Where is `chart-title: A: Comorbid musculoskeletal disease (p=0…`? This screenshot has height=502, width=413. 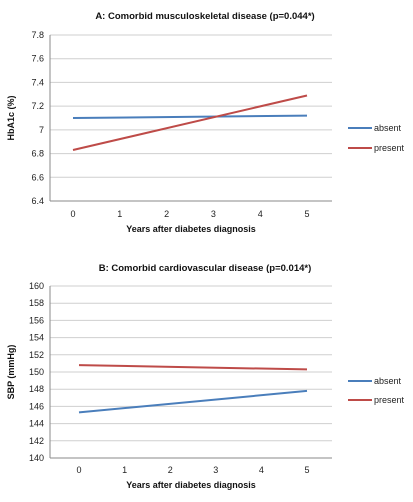 chart-title: A: Comorbid musculoskeletal disease (p=0… is located at coordinates (204, 16).